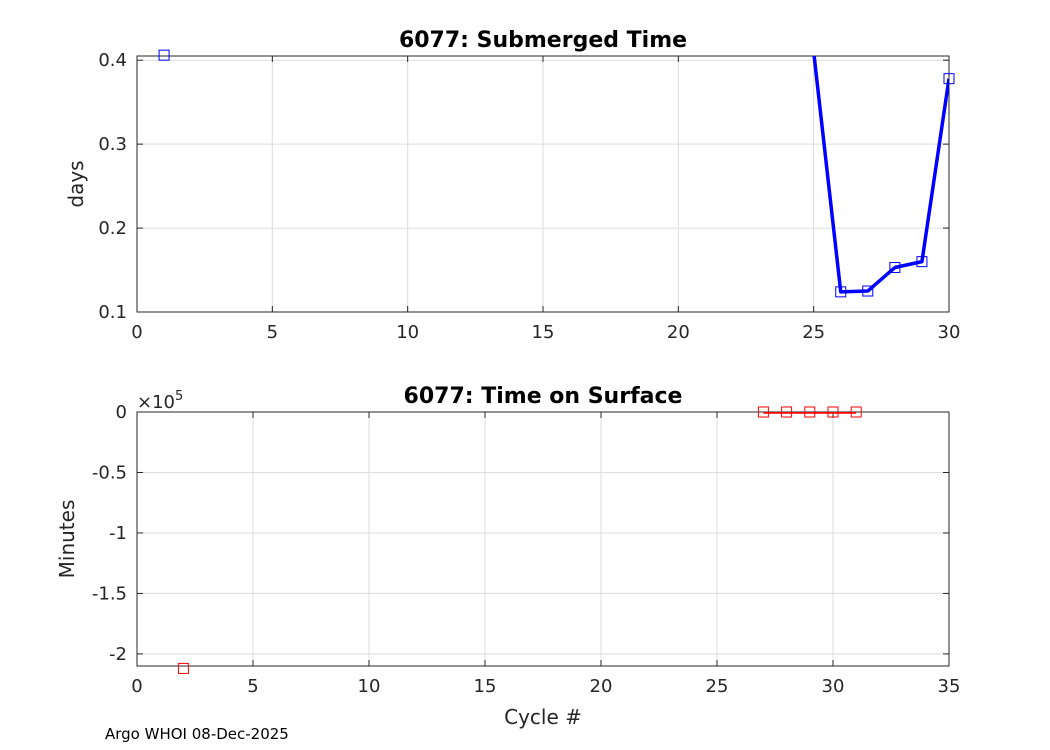 The image size is (1050, 750). Describe the element at coordinates (543, 717) in the screenshot. I see `x-axis-label: Cycle #` at that location.